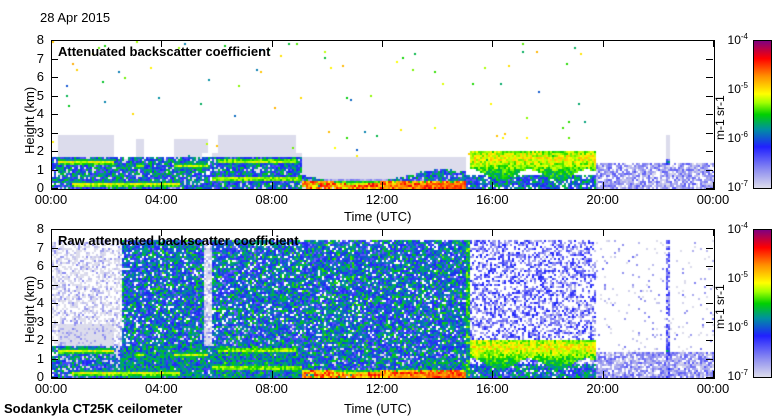  Describe the element at coordinates (40, 132) in the screenshot. I see `y-tick-label: 3` at that location.